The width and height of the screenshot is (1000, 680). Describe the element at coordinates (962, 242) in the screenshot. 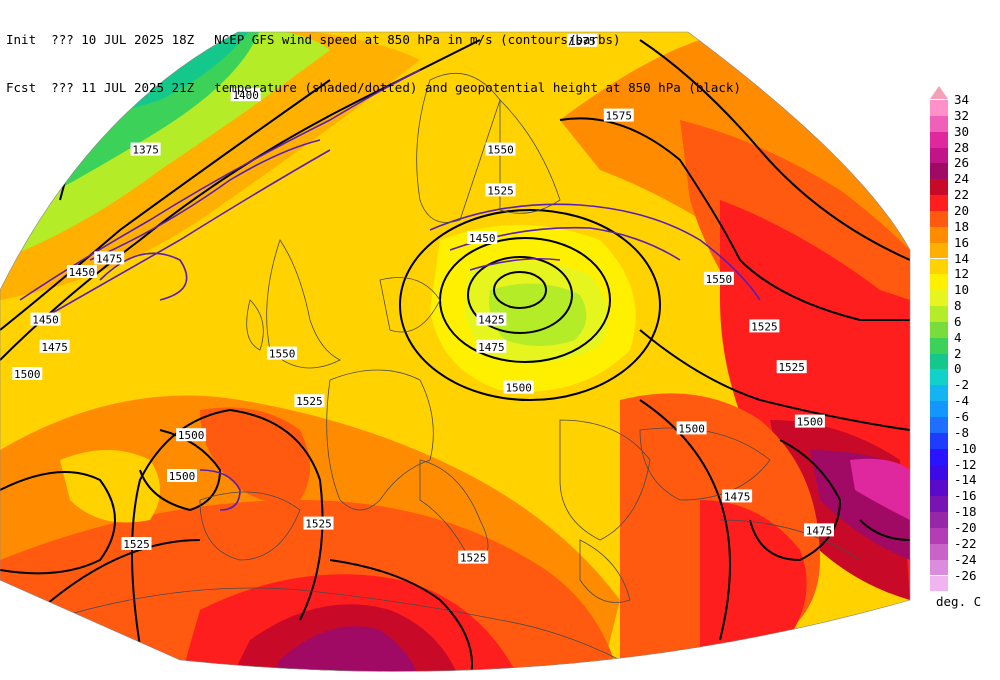

I see `colorbar-label: 16` at that location.